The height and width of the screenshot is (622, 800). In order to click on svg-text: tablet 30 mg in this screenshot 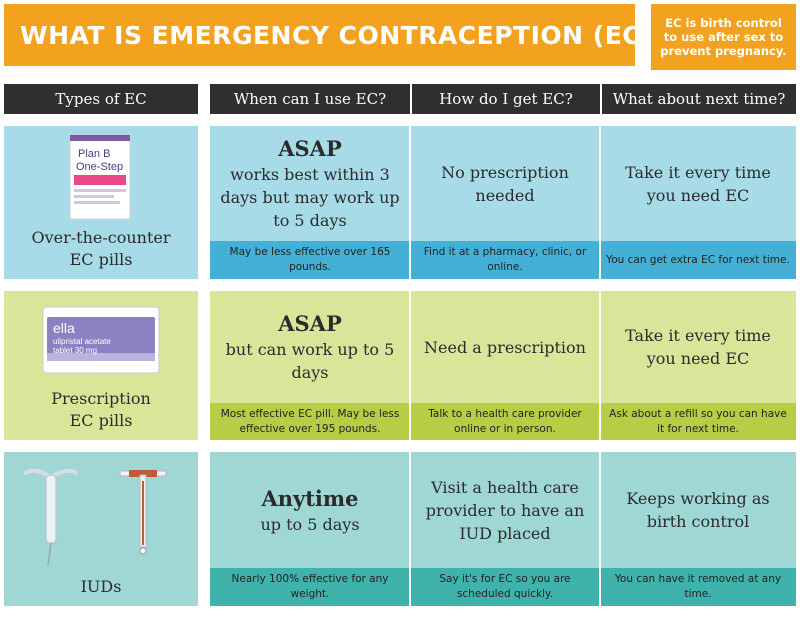, I will do `click(75, 350)`.